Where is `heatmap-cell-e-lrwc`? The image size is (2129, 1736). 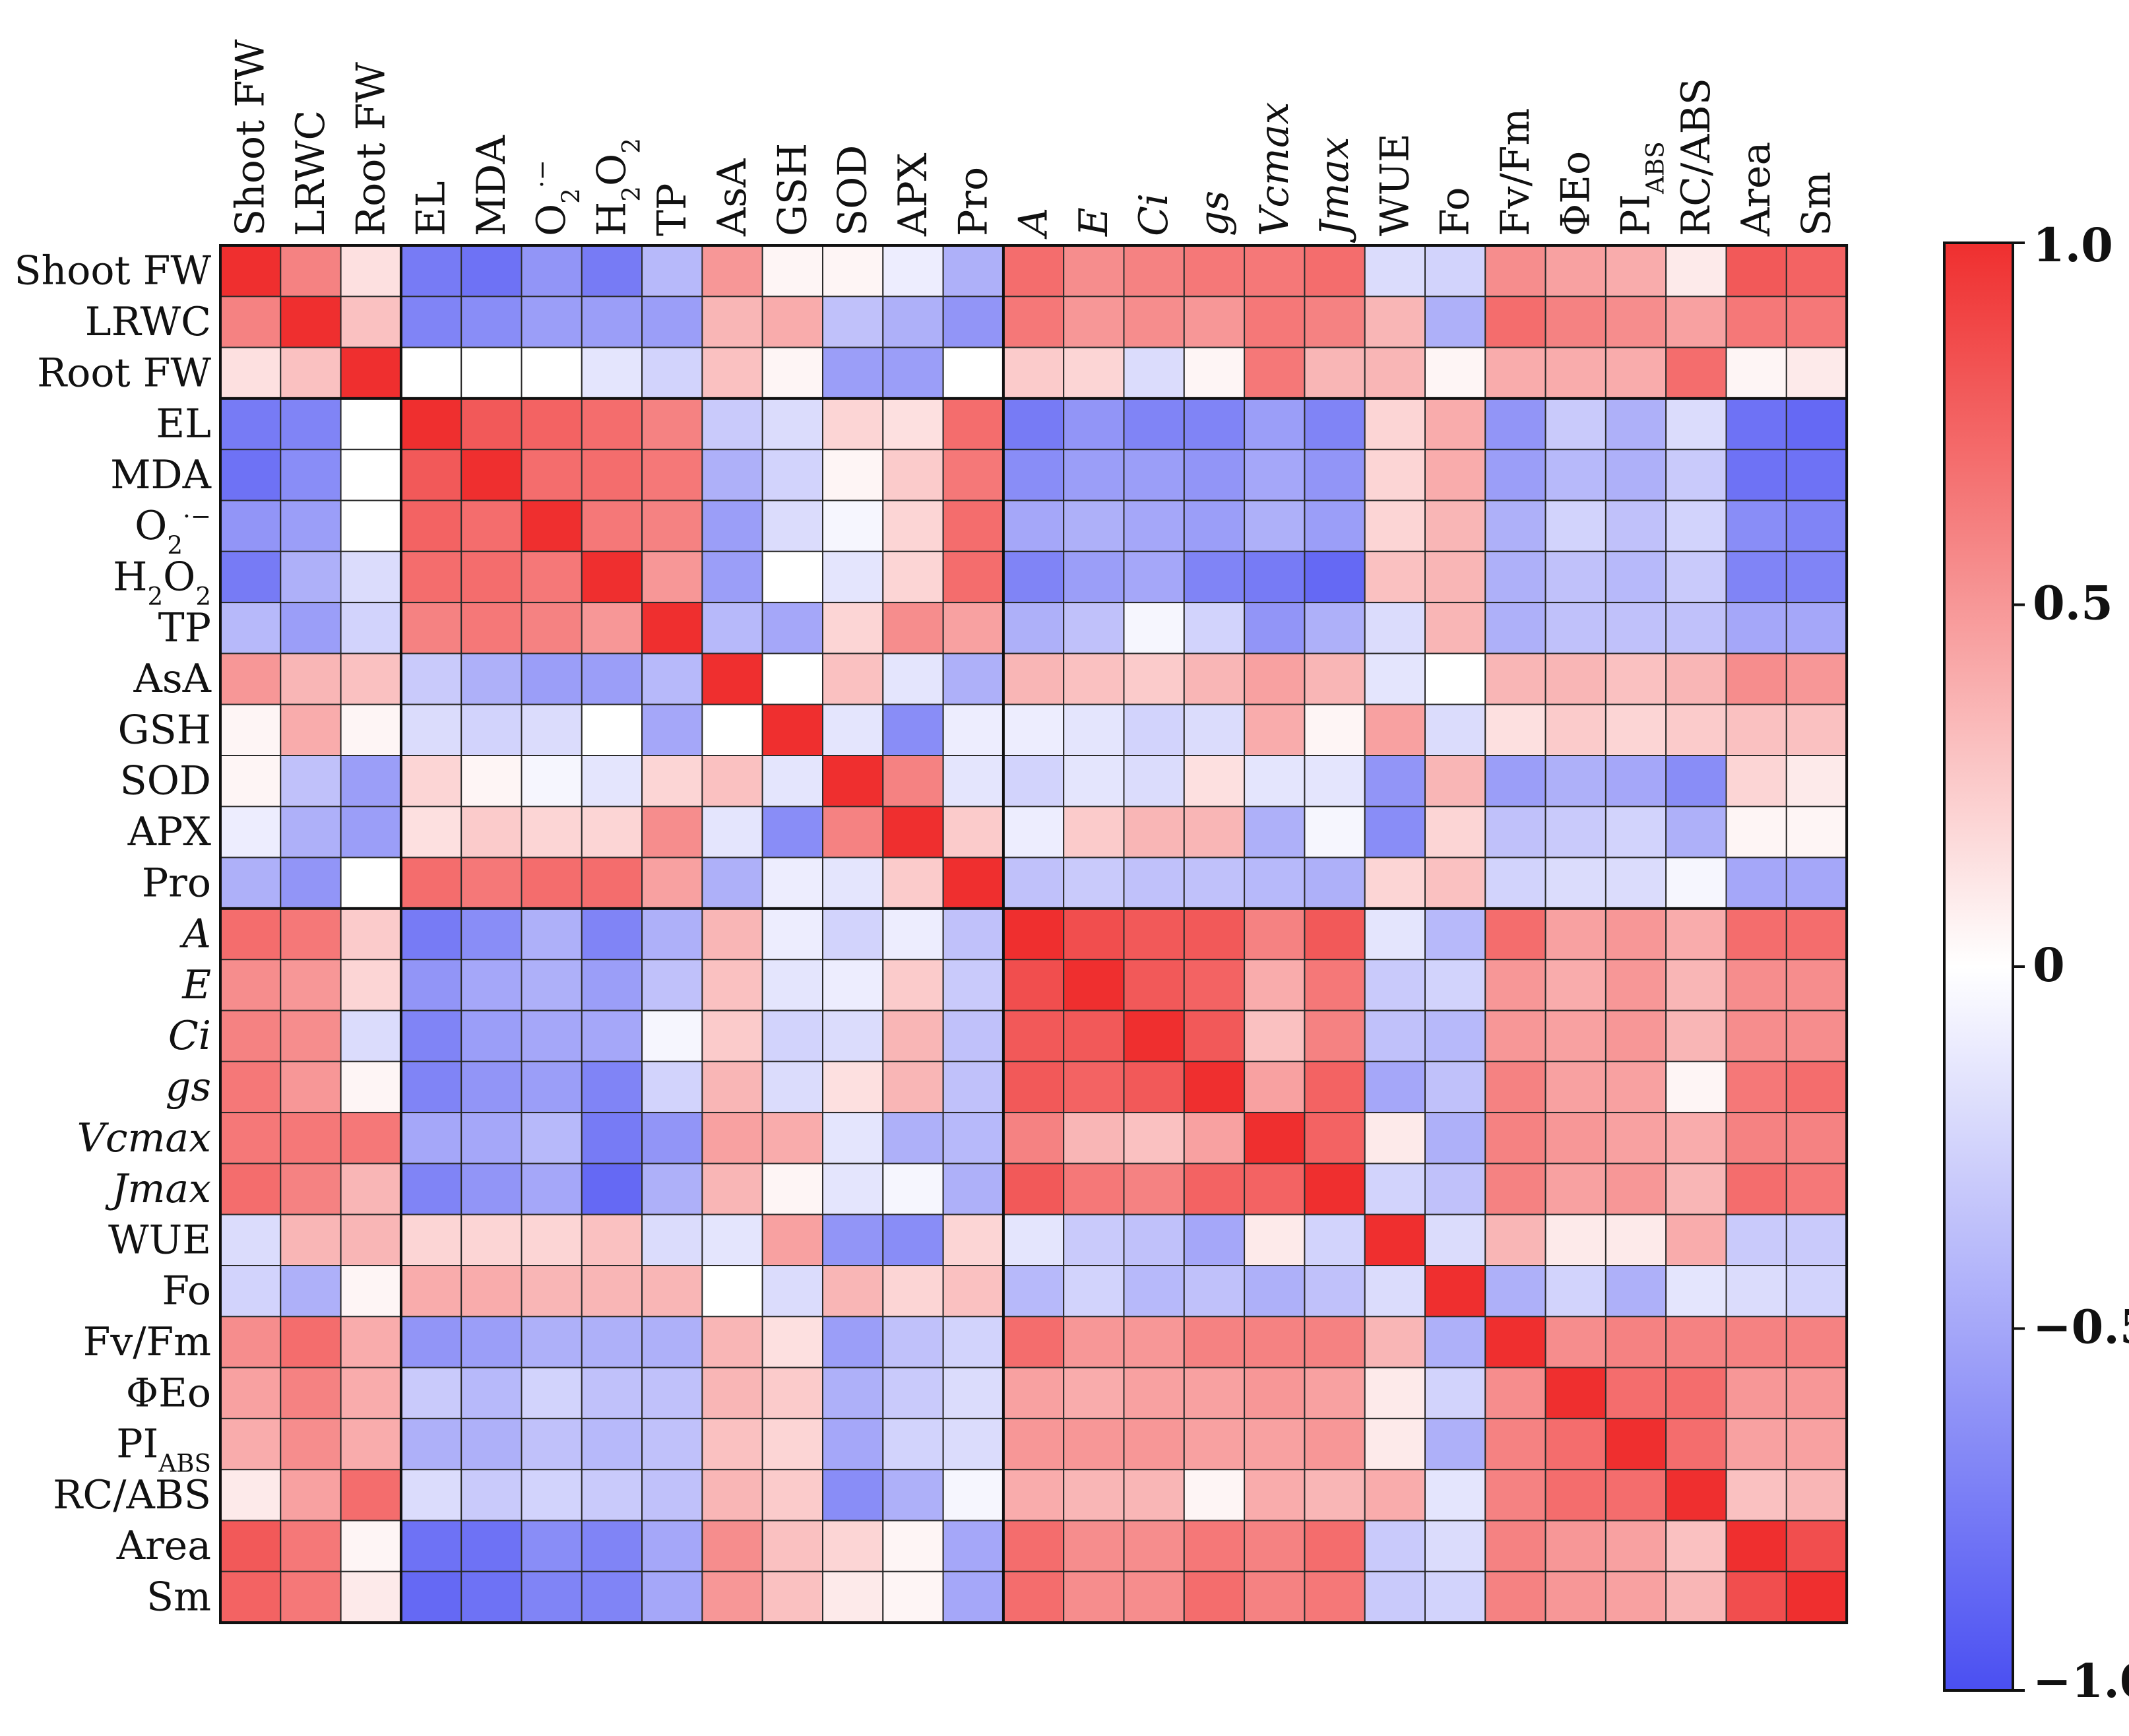
heatmap-cell-e-lrwc is located at coordinates (311, 985).